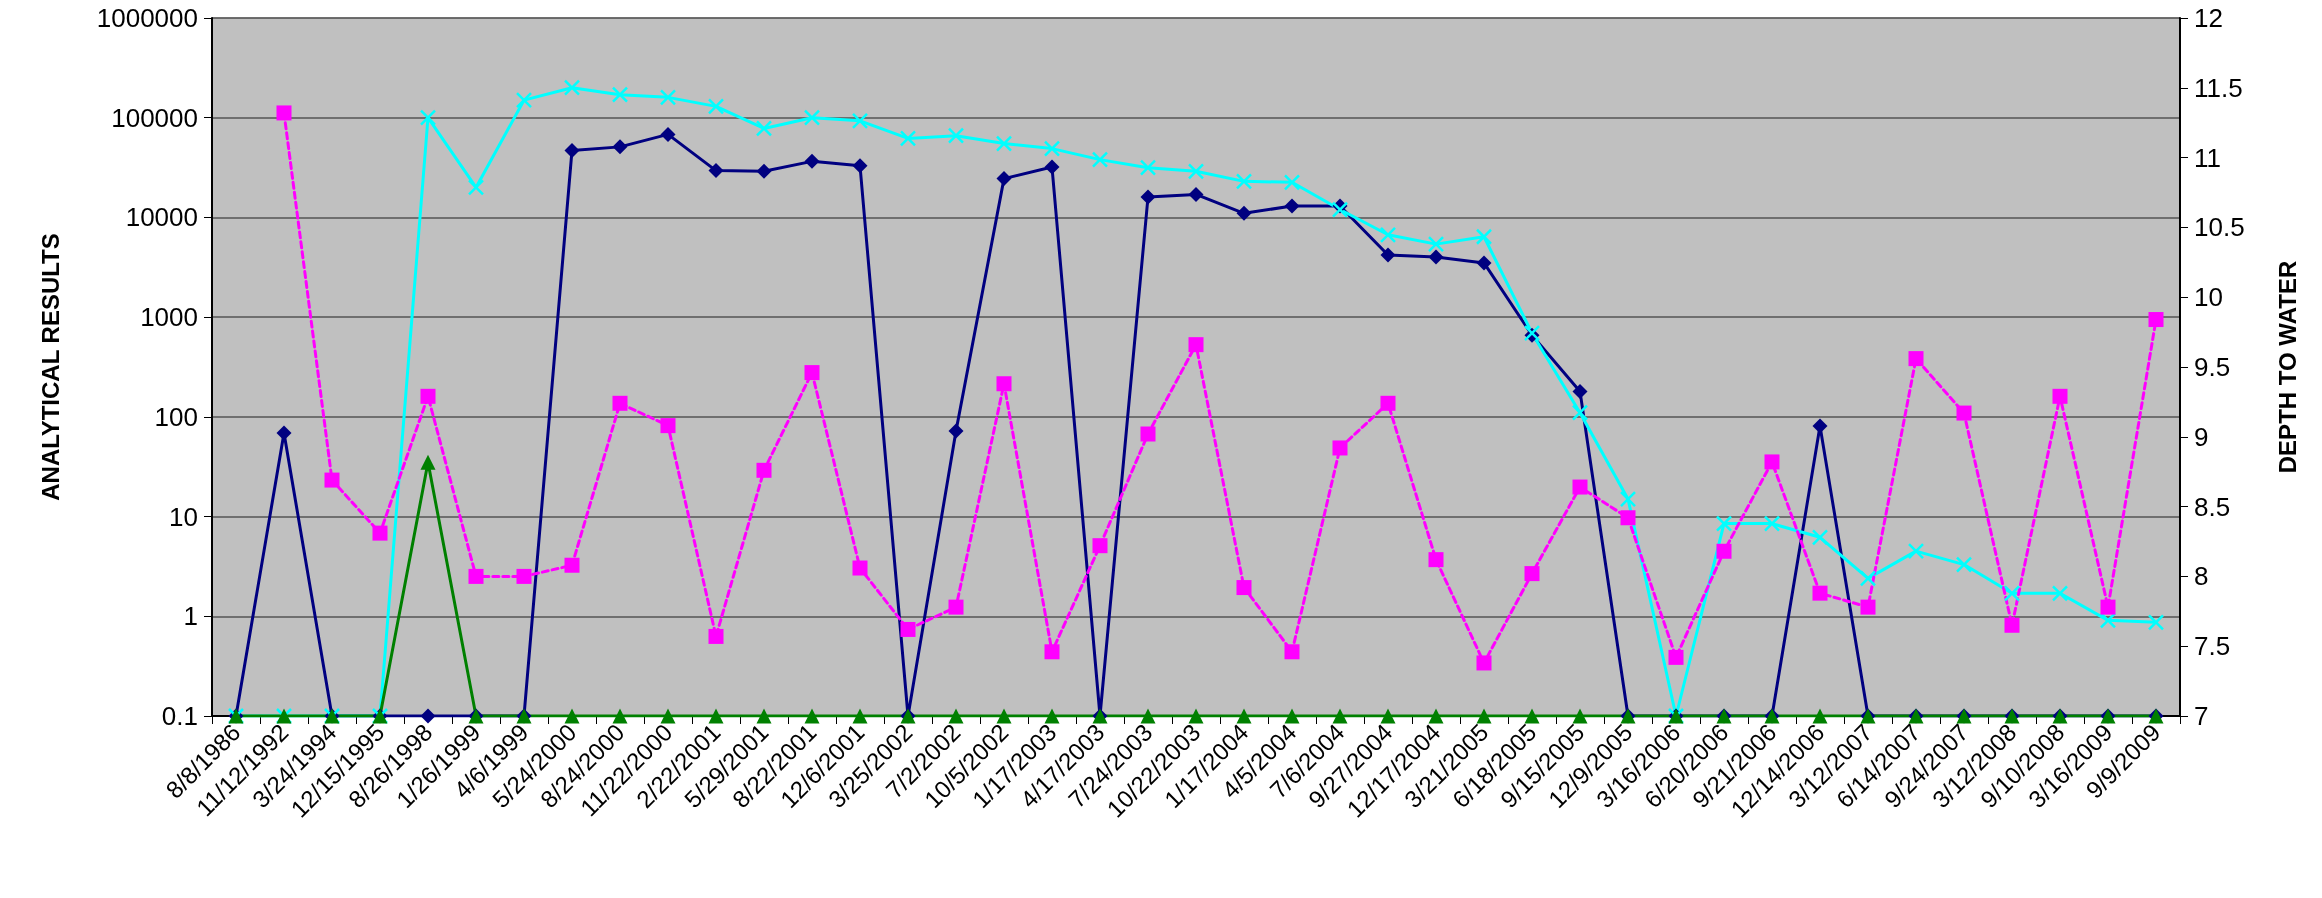  What do you see at coordinates (183, 516) in the screenshot?
I see `y-tick-label: 10` at bounding box center [183, 516].